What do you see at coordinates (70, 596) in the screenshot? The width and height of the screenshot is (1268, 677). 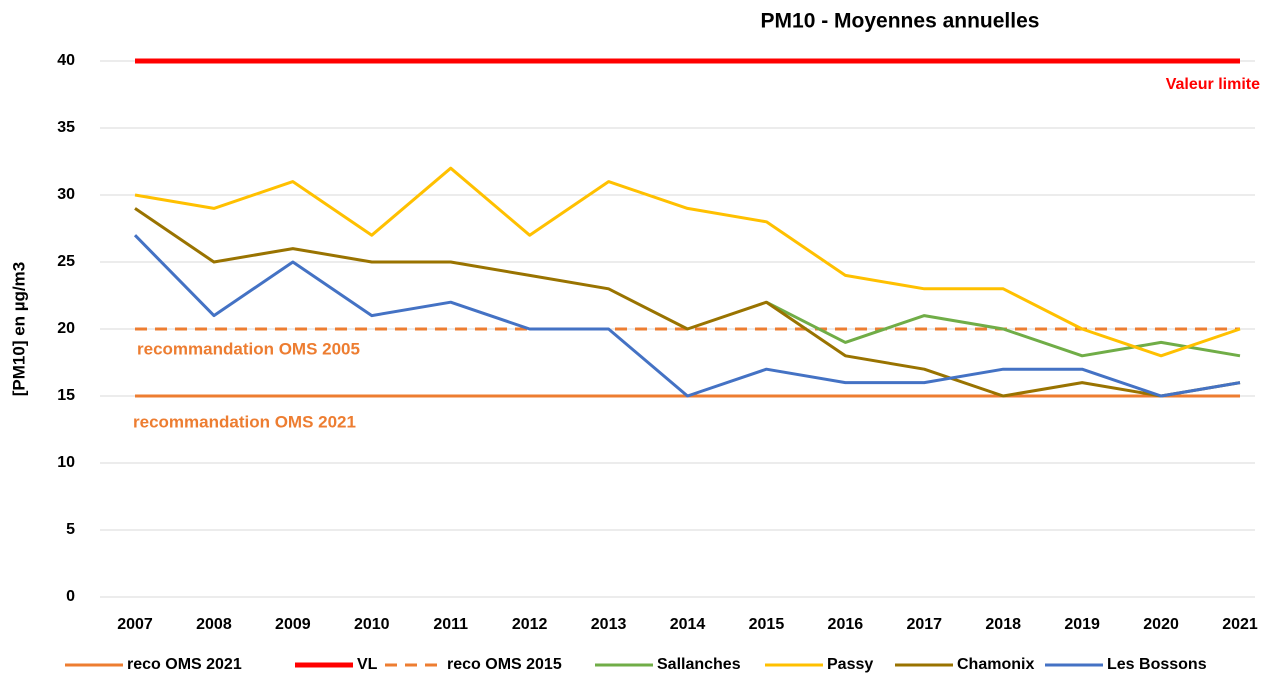 I see `y-tick-label: 0` at bounding box center [70, 596].